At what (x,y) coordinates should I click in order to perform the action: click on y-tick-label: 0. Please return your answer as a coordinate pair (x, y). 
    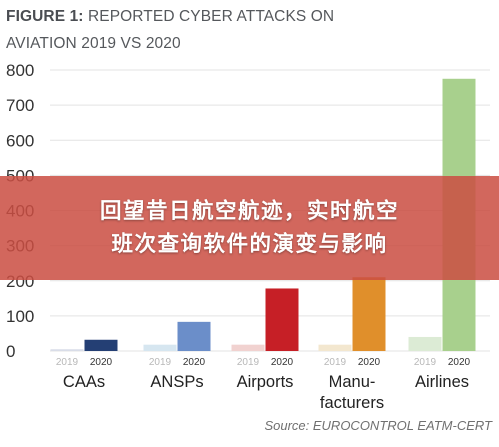
    Looking at the image, I should click on (10, 351).